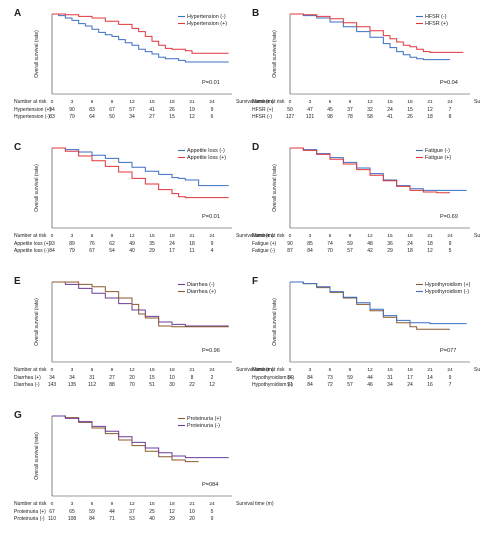  What do you see at coordinates (112, 378) in the screenshot?
I see `risk-count: 27` at bounding box center [112, 378].